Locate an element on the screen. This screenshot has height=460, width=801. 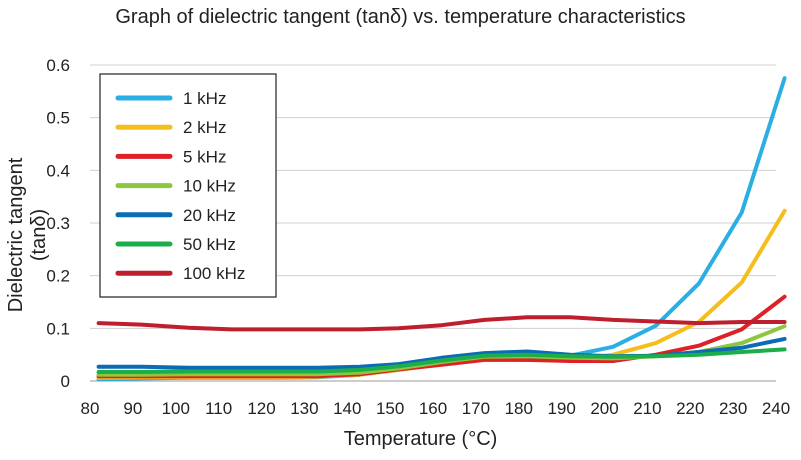
x-tick-label: 170 is located at coordinates (476, 408).